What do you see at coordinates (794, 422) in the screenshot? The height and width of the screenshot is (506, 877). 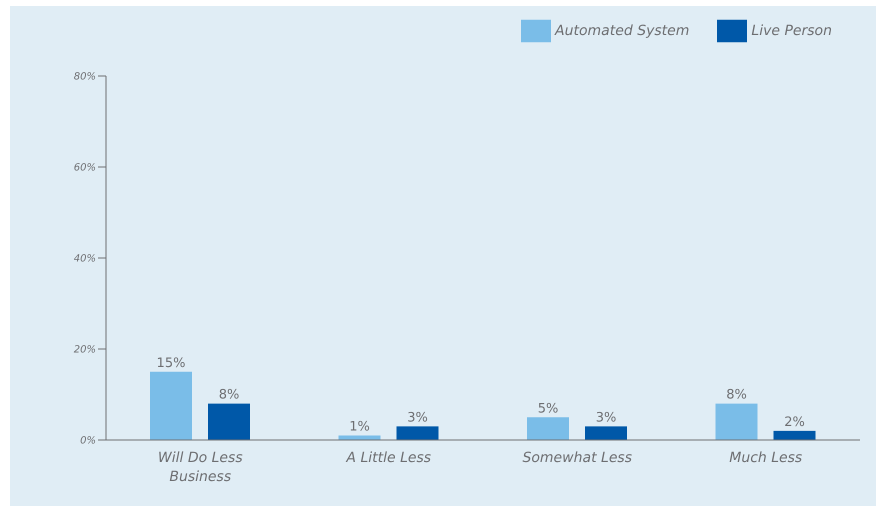 I see `data-label: 2%` at bounding box center [794, 422].